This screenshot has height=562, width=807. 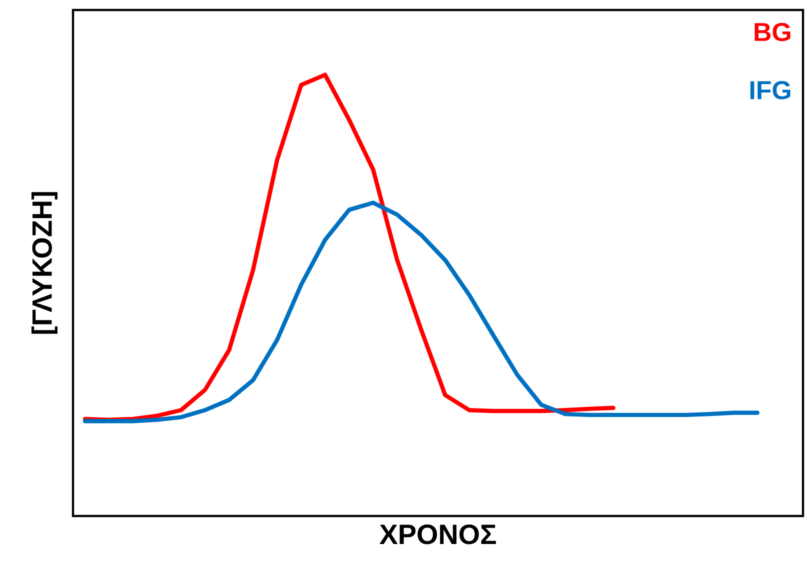 I want to click on text: BG, so click(x=772, y=32).